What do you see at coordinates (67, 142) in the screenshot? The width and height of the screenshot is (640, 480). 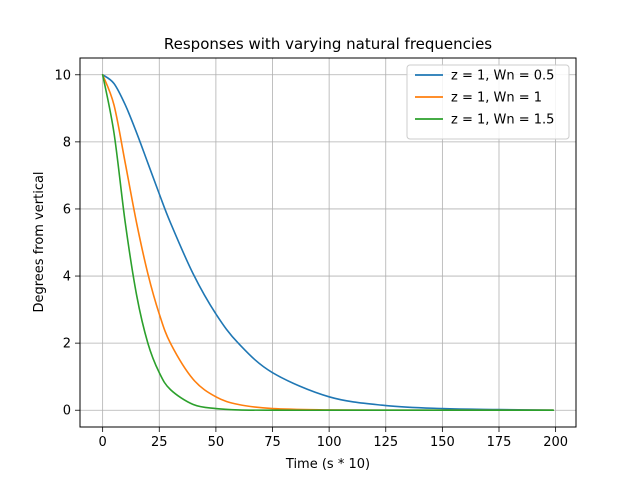 I see `y-tick-label: 8` at bounding box center [67, 142].